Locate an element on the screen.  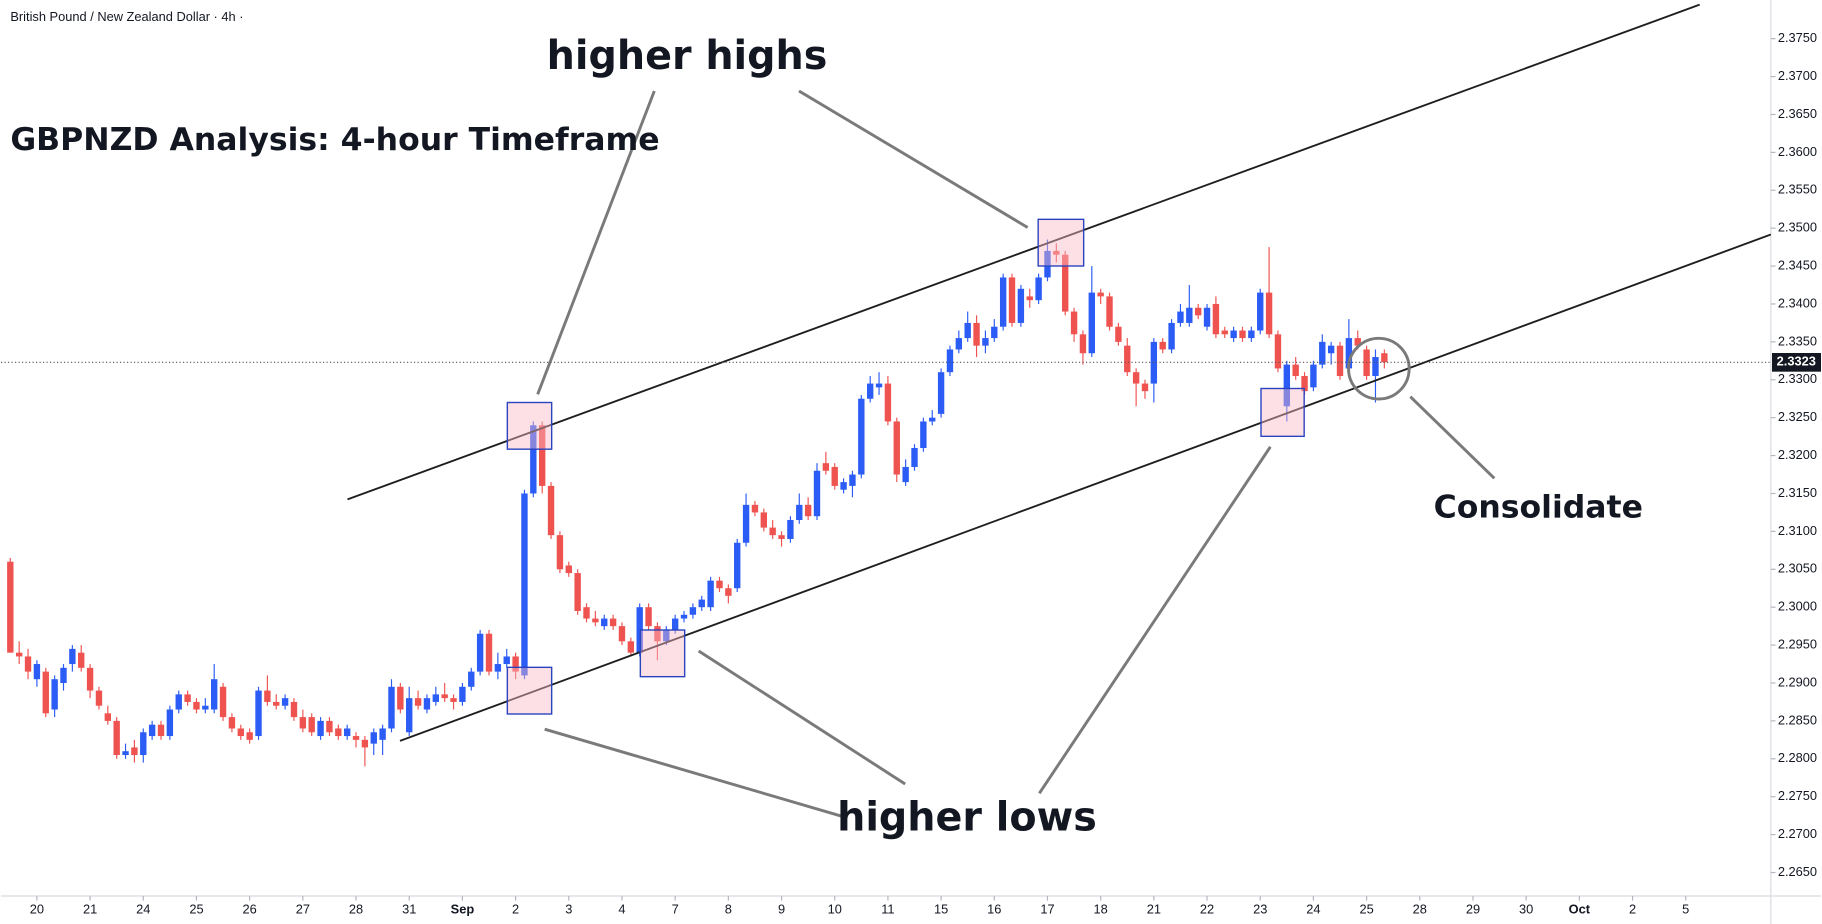
x-tick-label: 23 is located at coordinates (1260, 908).